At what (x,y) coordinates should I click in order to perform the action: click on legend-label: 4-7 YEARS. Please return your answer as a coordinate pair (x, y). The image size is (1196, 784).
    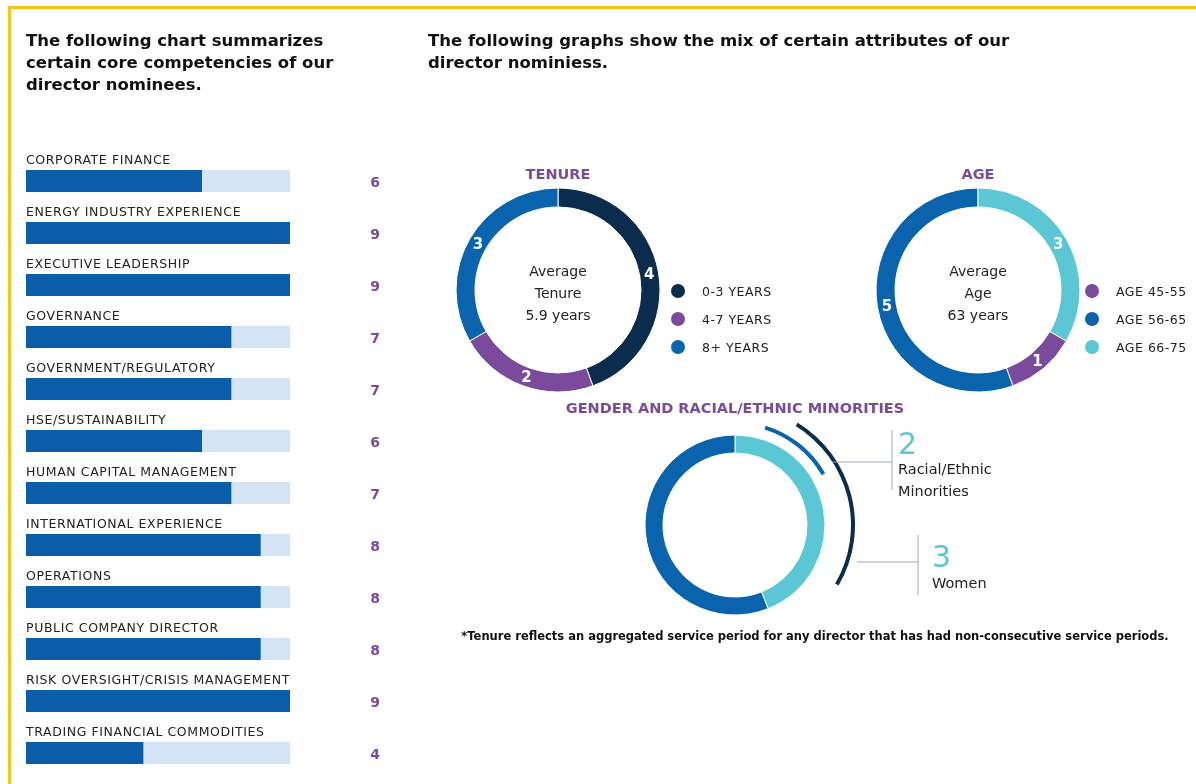
    Looking at the image, I should click on (737, 319).